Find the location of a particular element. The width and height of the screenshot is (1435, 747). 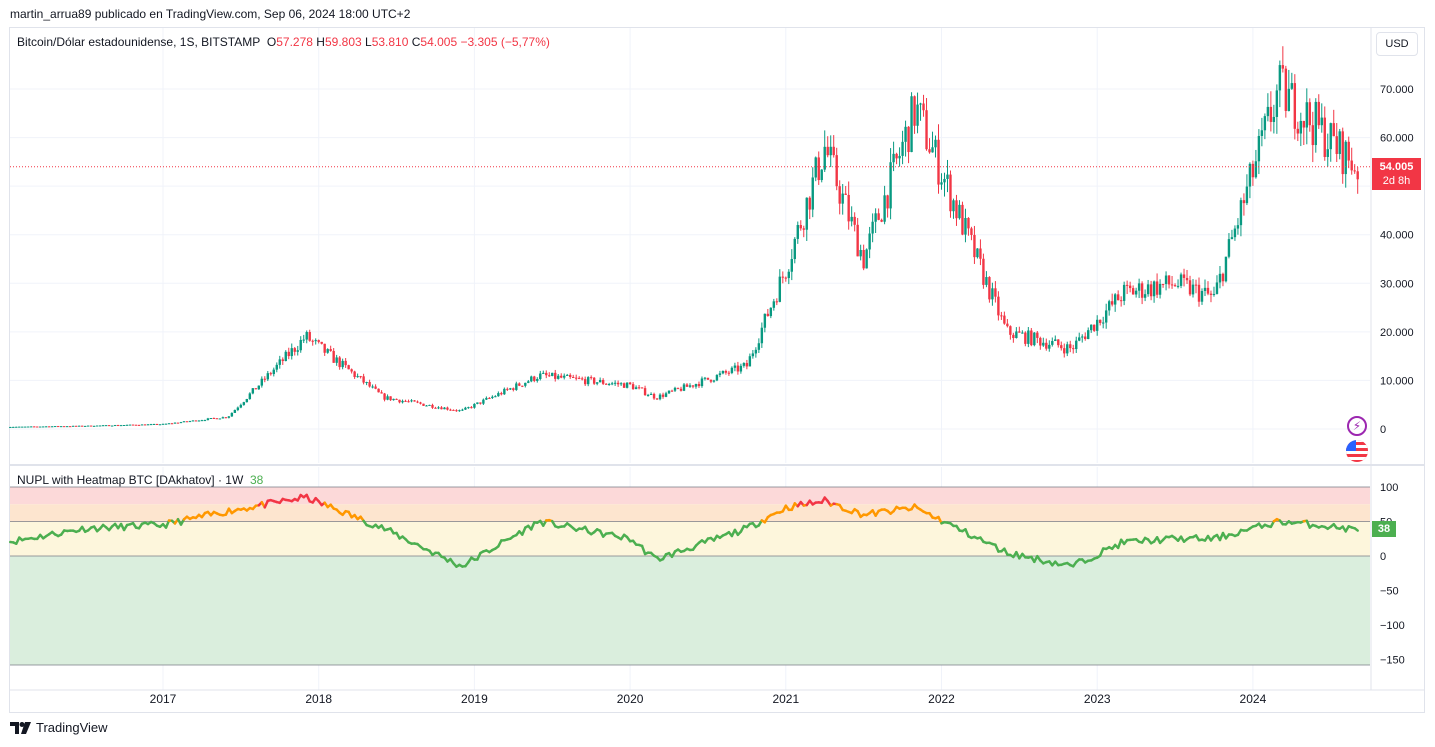

indicator-legend: NUPL with Heatmap BTC [DAkhatov] · 1W 38 is located at coordinates (140, 480).